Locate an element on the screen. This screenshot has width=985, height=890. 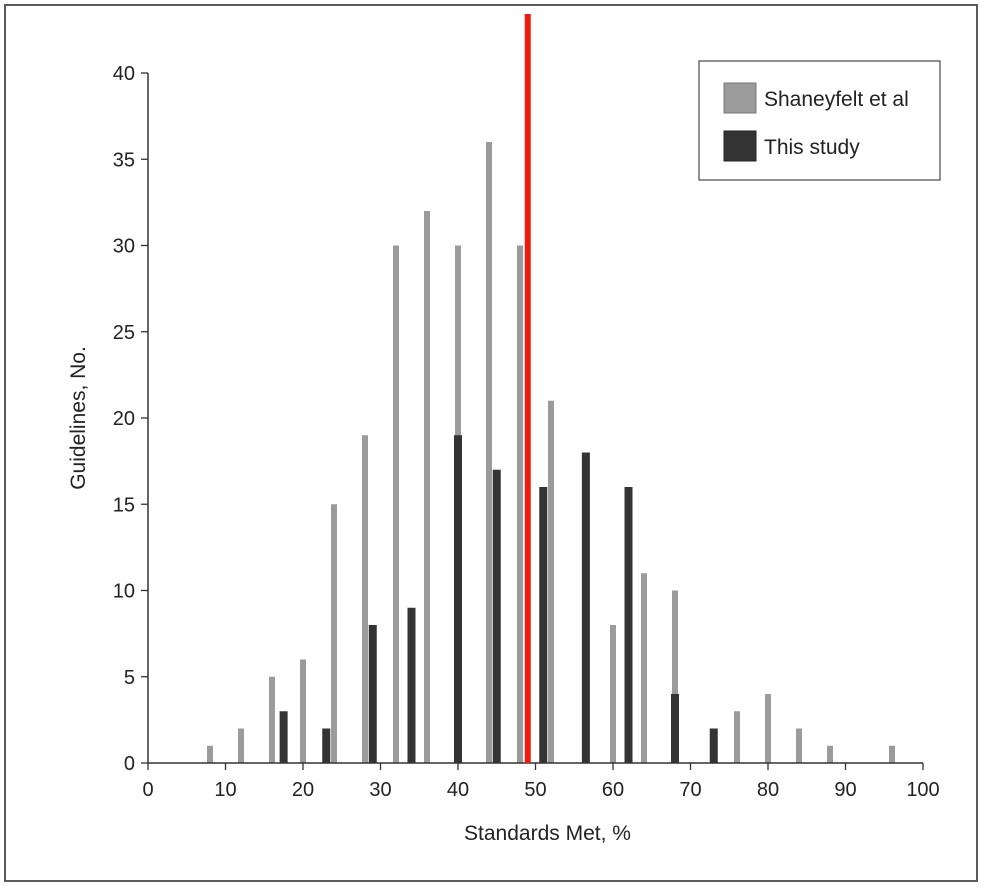
y-tick-label-40: 40 is located at coordinates (124, 74).